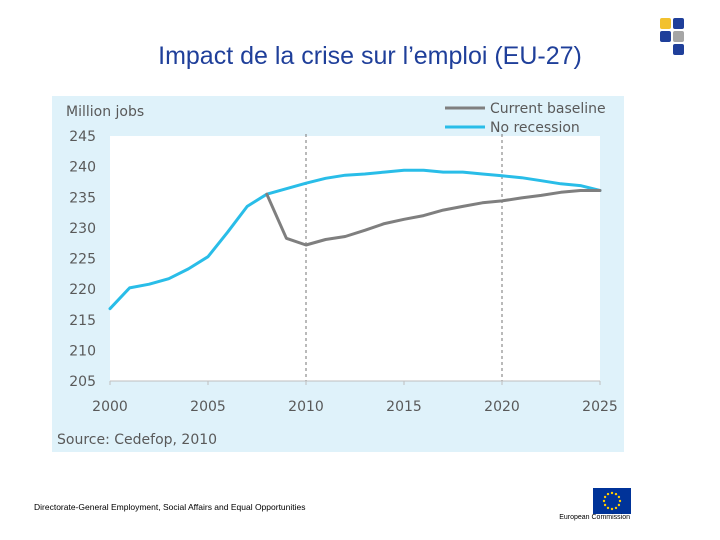  Describe the element at coordinates (82, 137) in the screenshot. I see `y-tick-label: 245` at that location.